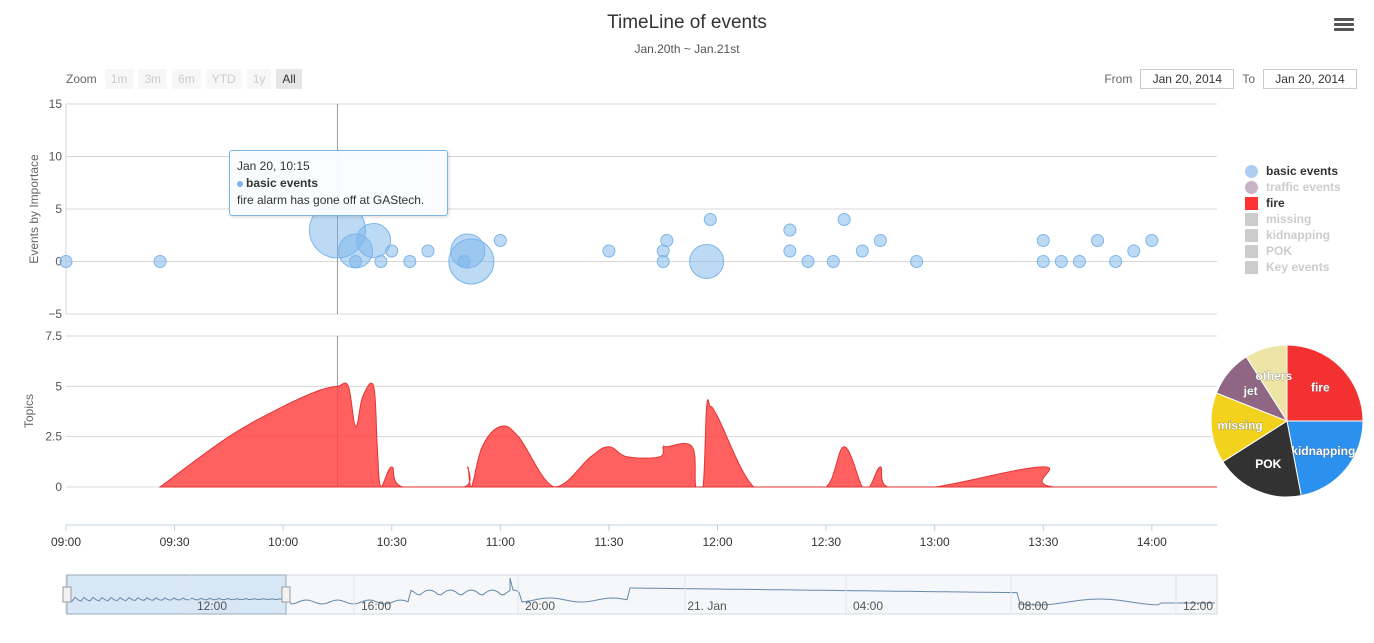 The height and width of the screenshot is (643, 1374). Describe the element at coordinates (153, 79) in the screenshot. I see `zoom-3m-button: 3m` at that location.